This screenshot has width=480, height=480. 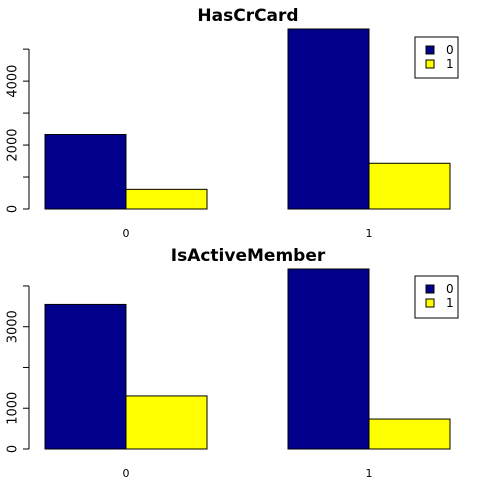 I want to click on y-tick-label: 3000, so click(x=13, y=326).